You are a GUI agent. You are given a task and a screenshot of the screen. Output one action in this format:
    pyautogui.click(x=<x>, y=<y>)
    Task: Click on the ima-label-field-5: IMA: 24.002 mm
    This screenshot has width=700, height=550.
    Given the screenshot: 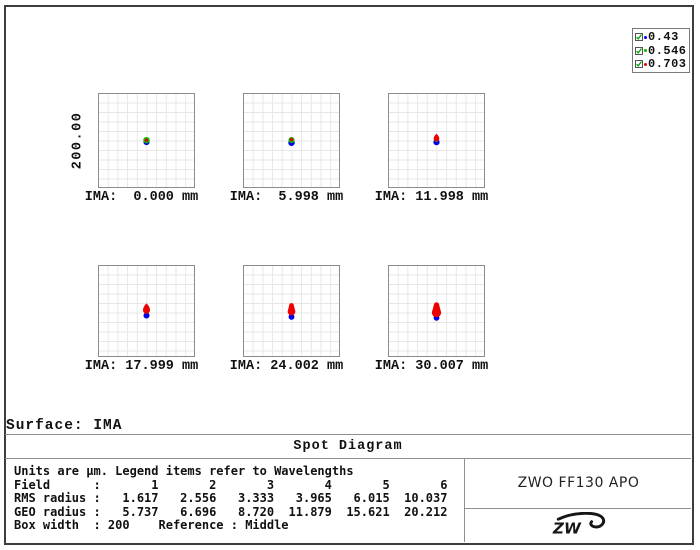 What is the action you would take?
    pyautogui.click(x=286, y=366)
    